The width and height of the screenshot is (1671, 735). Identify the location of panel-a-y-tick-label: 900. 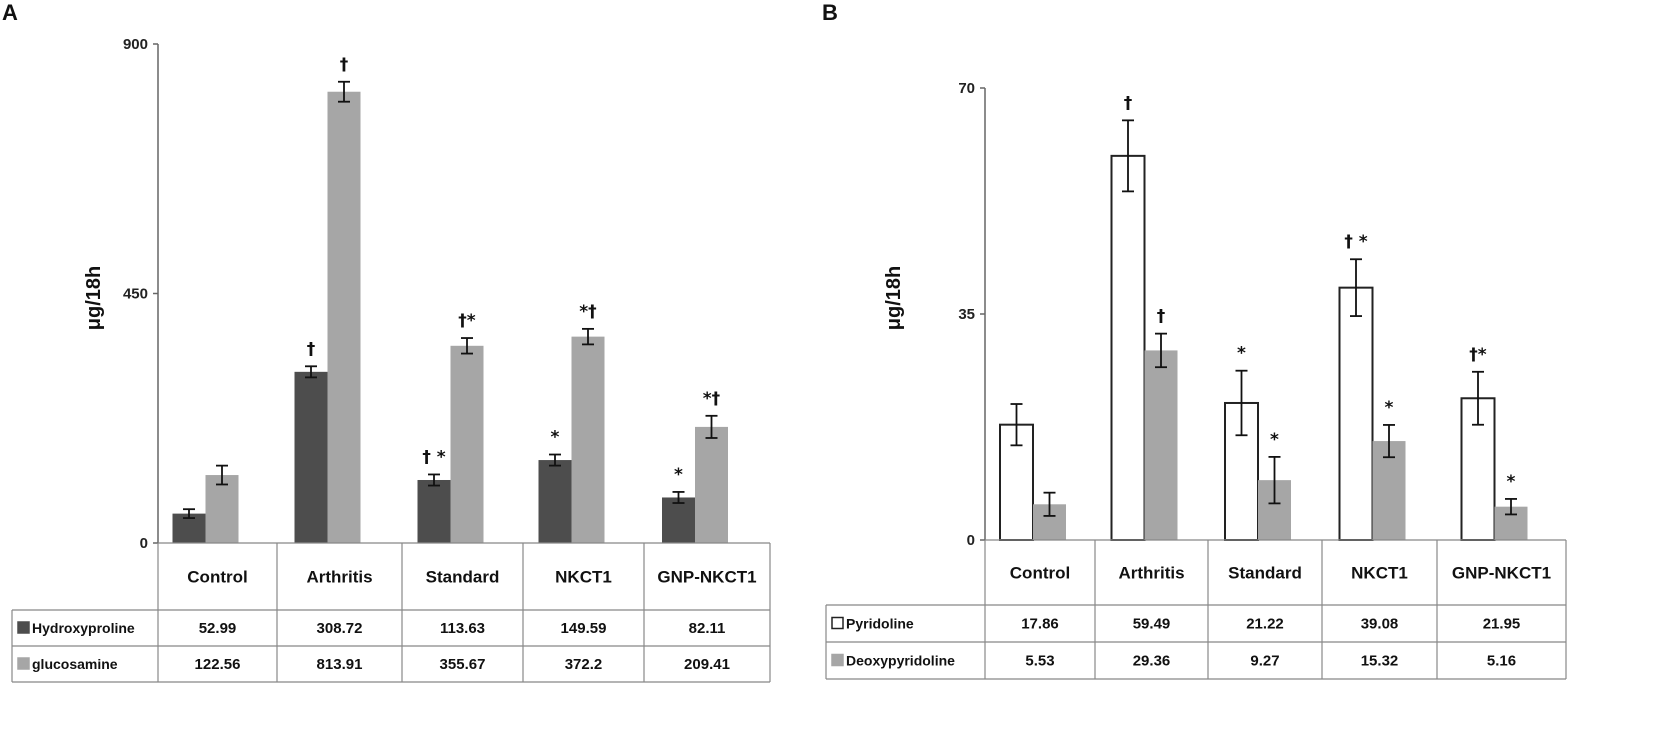
(135, 44).